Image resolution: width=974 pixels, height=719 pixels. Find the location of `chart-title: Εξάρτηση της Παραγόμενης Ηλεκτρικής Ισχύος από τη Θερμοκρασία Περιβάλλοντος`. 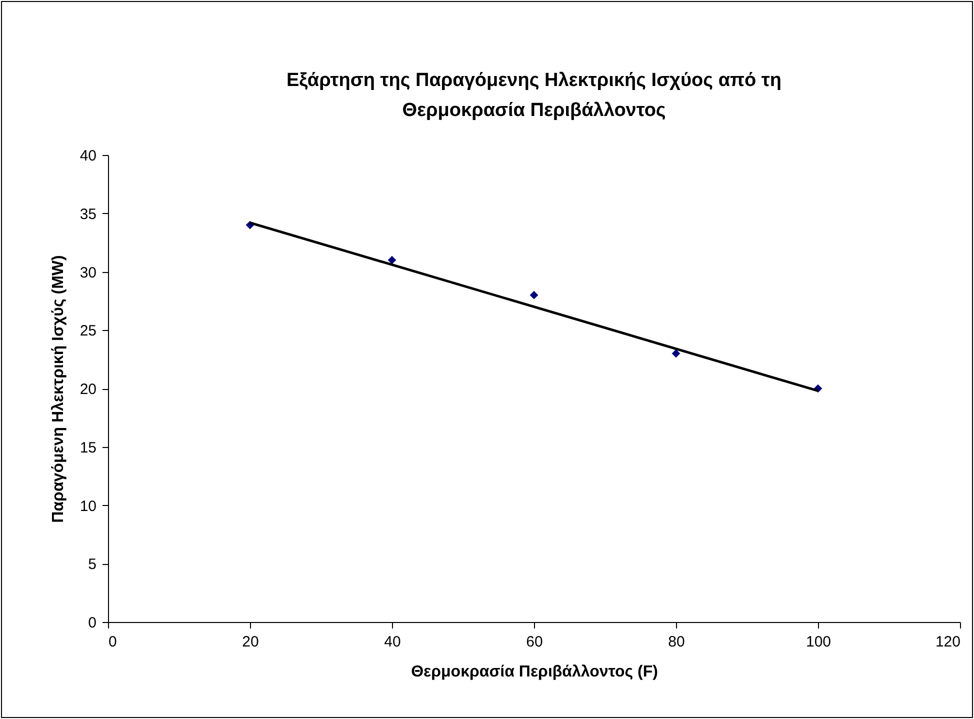

chart-title: Εξάρτηση της Παραγόμενης Ηλεκτρικής Ισχύος από τη Θερμοκρασία Περιβάλλοντος is located at coordinates (534, 95).